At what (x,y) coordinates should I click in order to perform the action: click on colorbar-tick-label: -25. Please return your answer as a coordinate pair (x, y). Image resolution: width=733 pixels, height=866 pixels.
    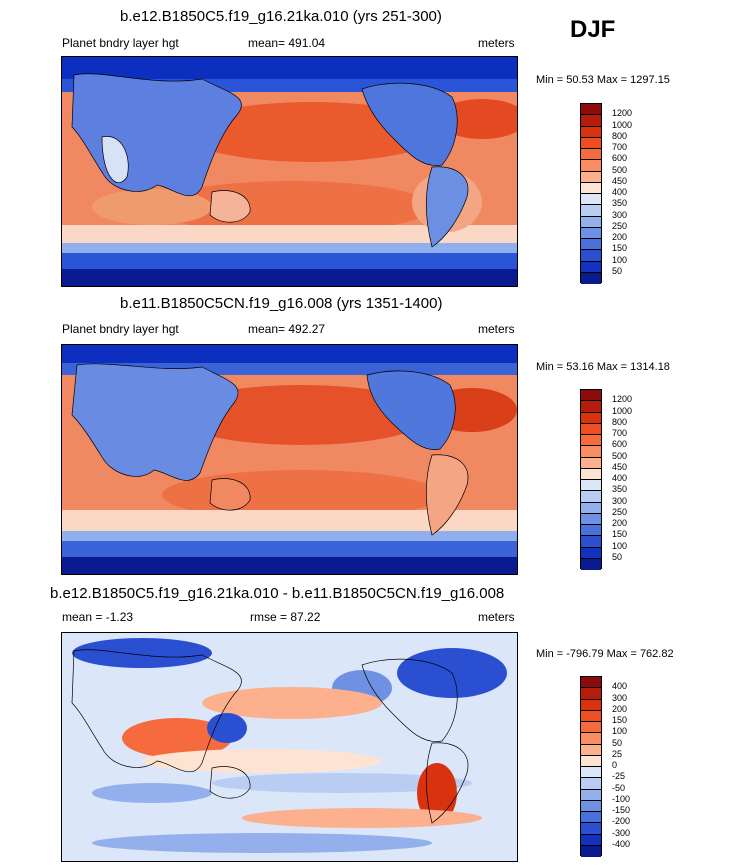
    Looking at the image, I should click on (619, 776).